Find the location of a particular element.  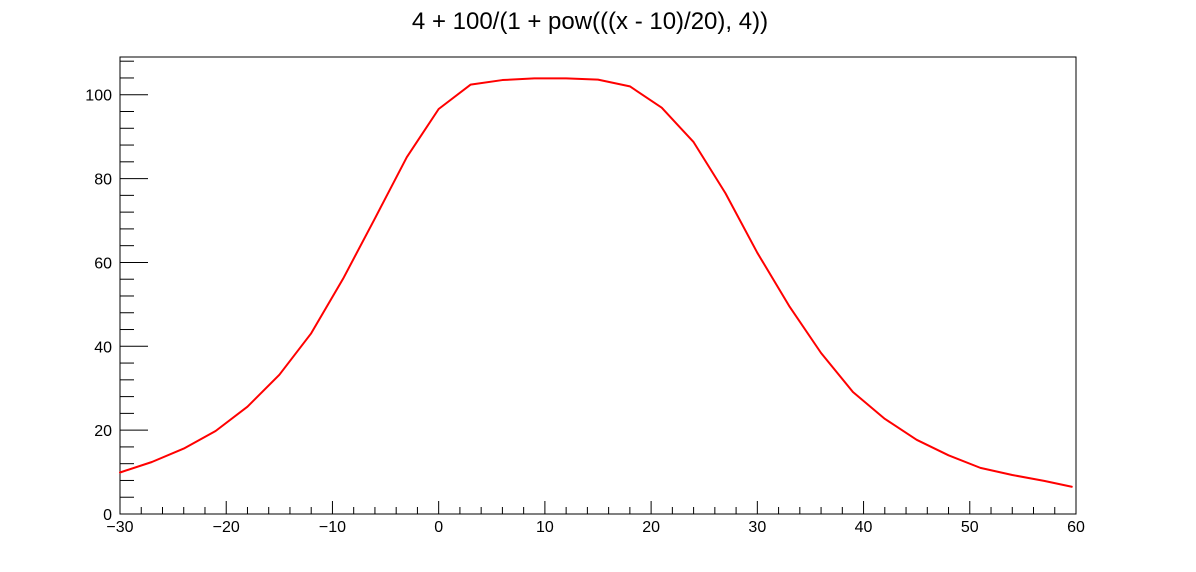

x-tick-label: 20 is located at coordinates (651, 527).